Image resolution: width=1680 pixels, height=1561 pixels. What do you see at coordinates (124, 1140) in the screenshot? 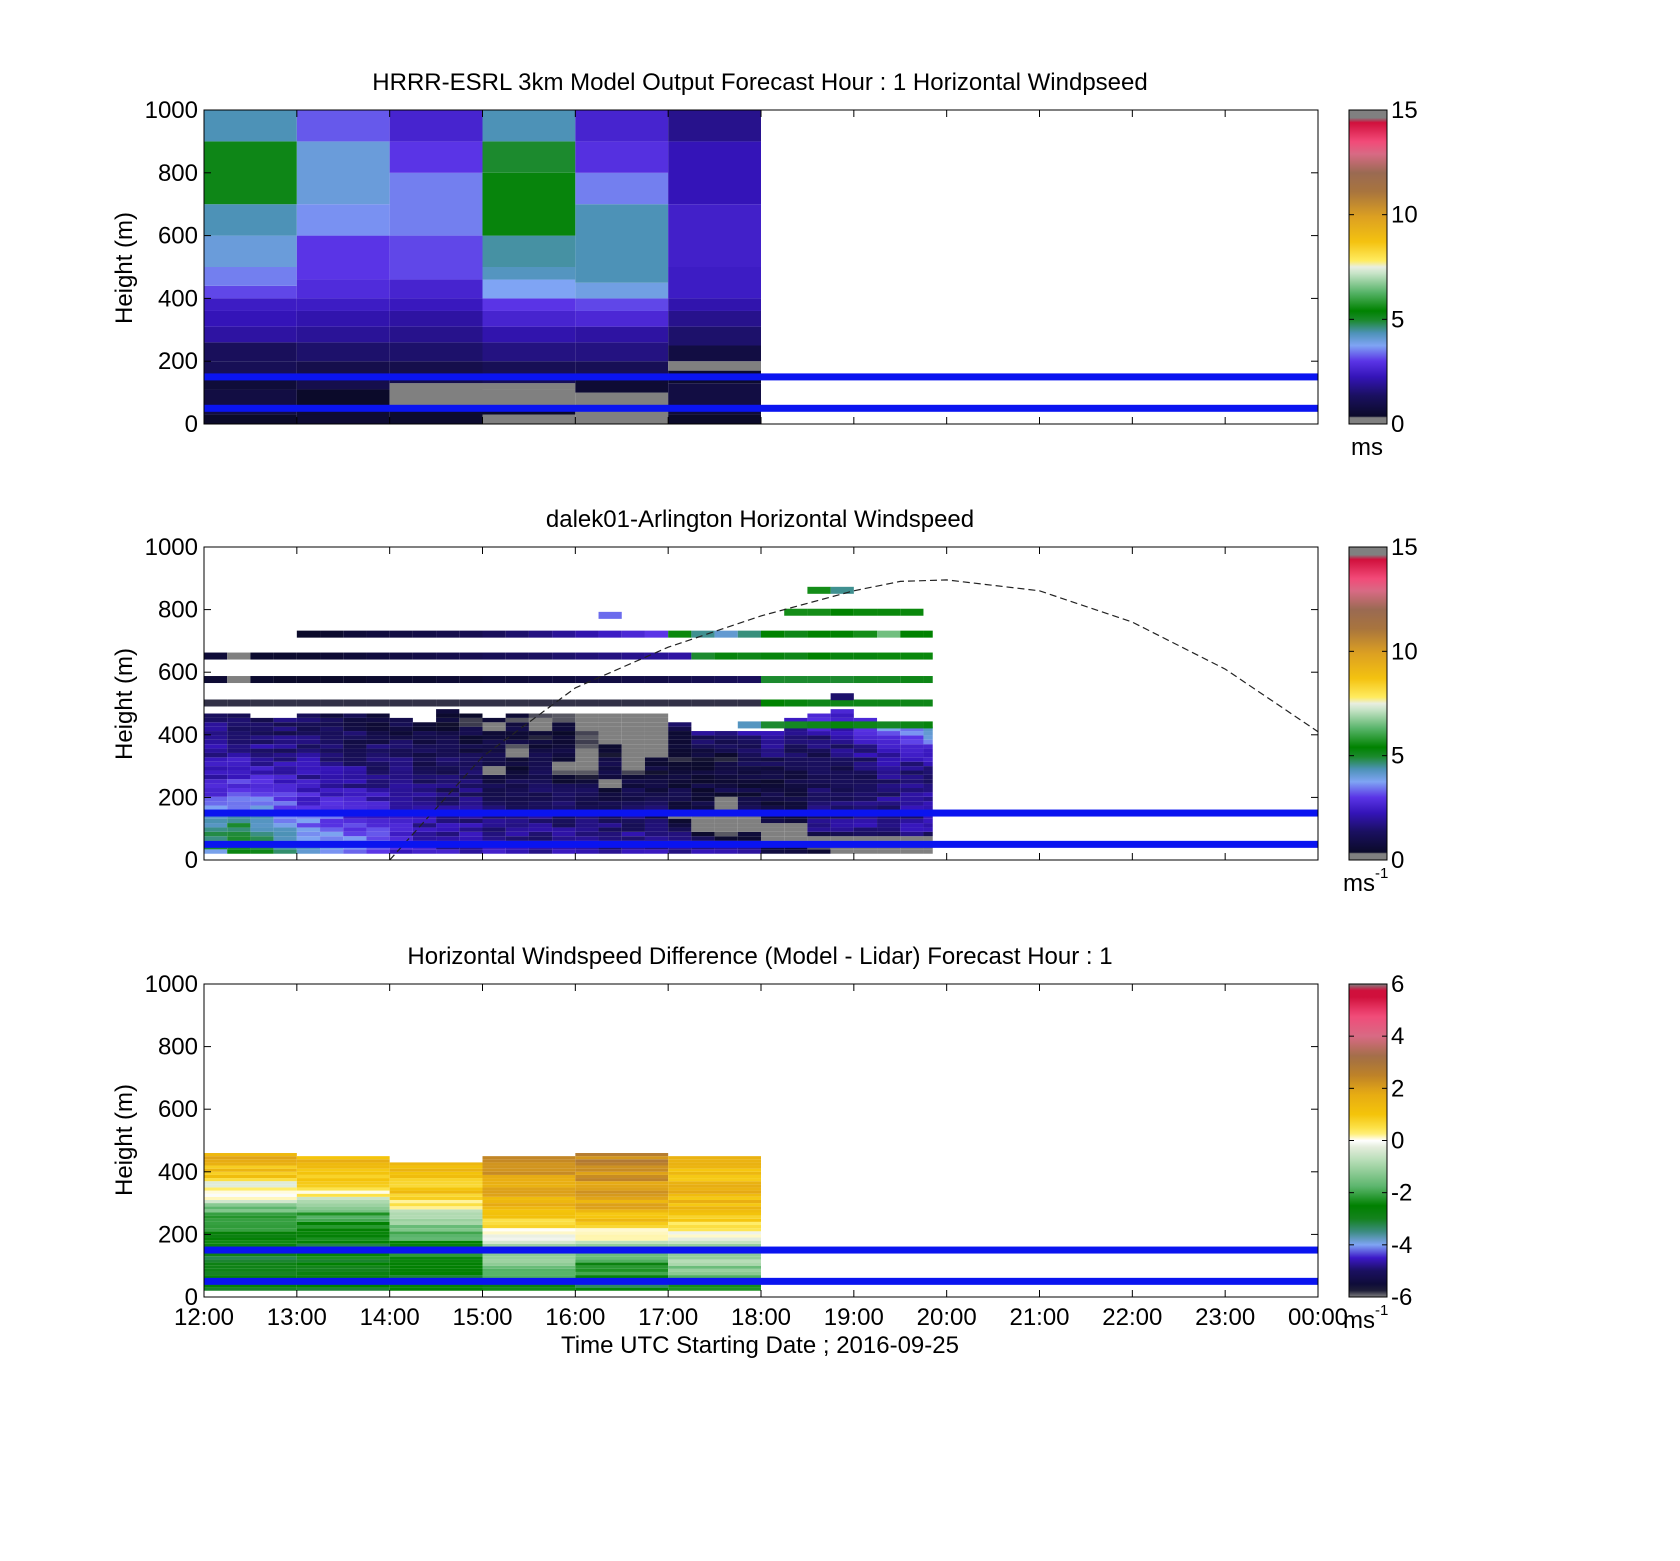
I see `panel-difference-ylabel: Height (m)` at bounding box center [124, 1140].